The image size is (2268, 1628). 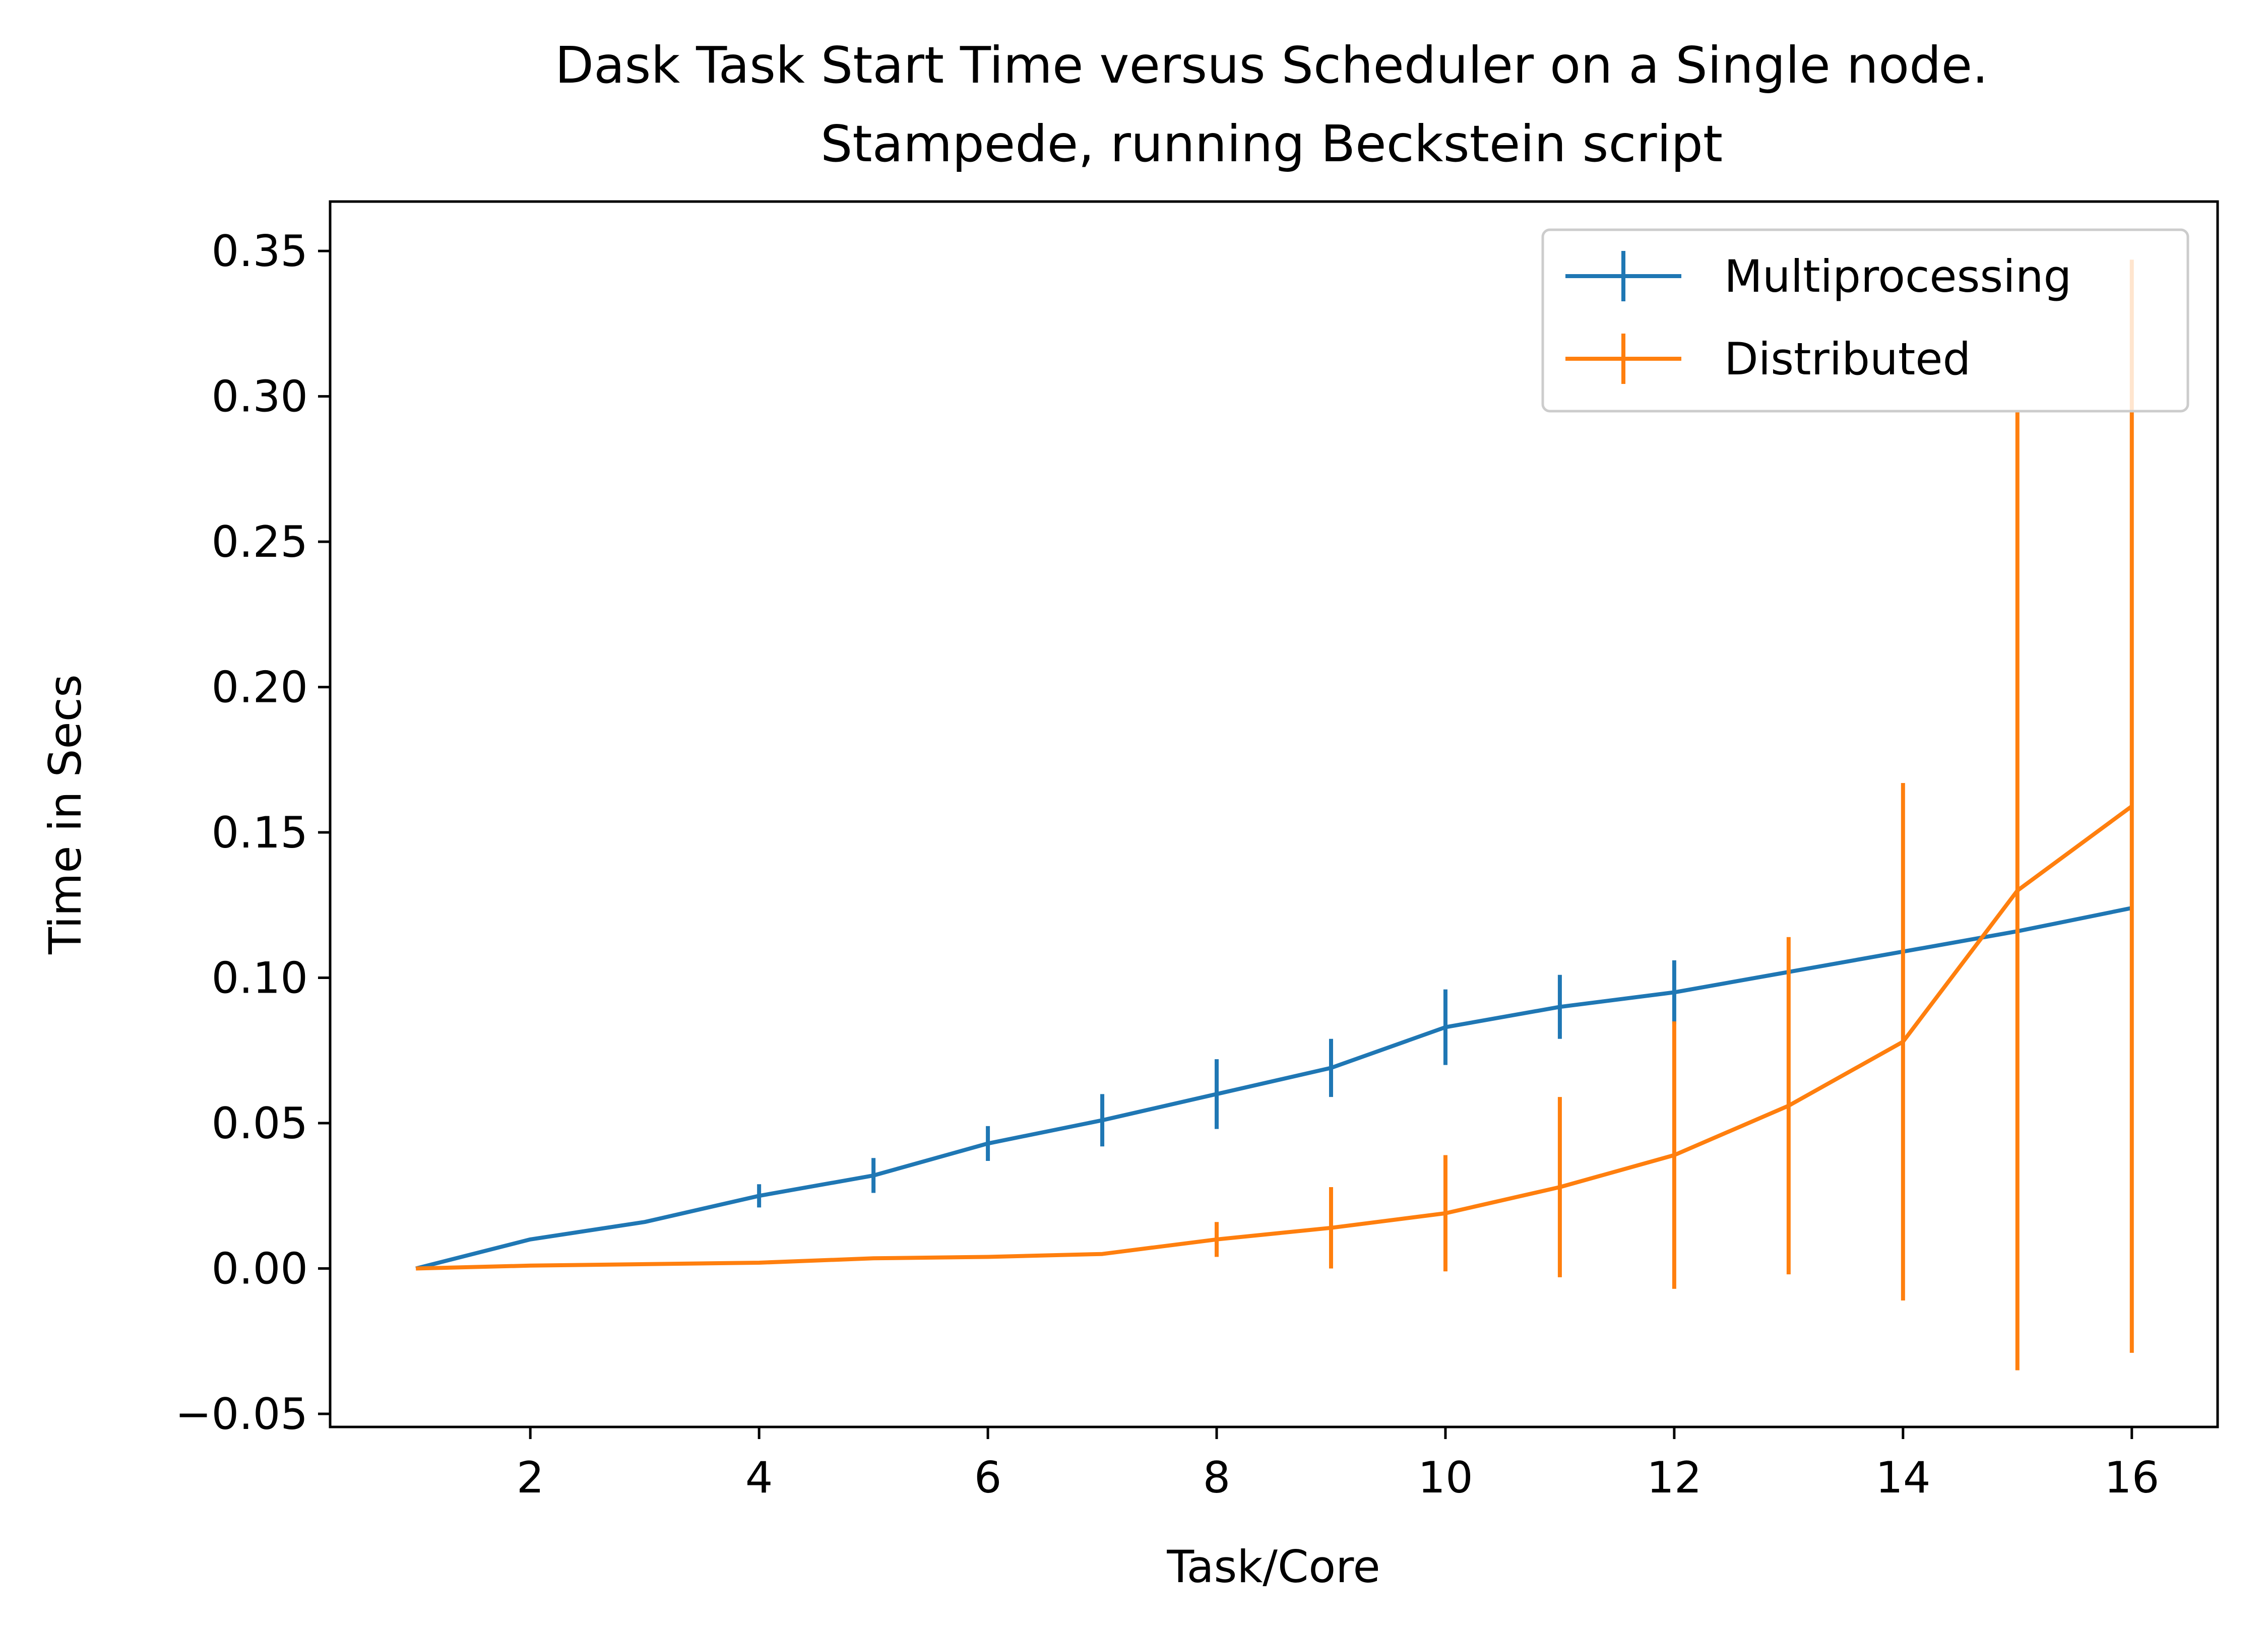 I want to click on y-tick-label: 0.15, so click(x=260, y=833).